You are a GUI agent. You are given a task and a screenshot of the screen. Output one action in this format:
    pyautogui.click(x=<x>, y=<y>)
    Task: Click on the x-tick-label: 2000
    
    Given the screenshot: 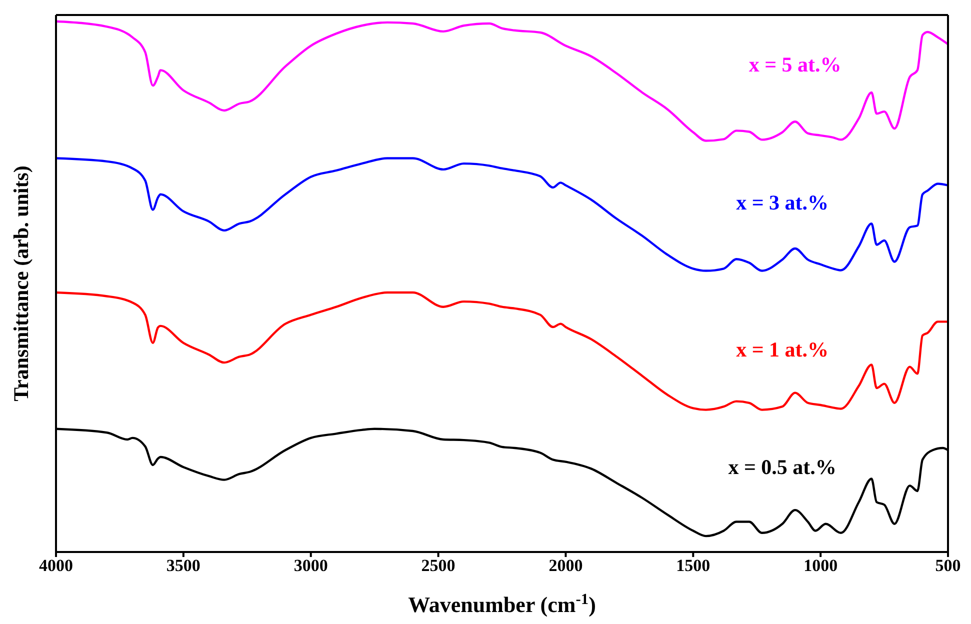 What is the action you would take?
    pyautogui.click(x=565, y=566)
    